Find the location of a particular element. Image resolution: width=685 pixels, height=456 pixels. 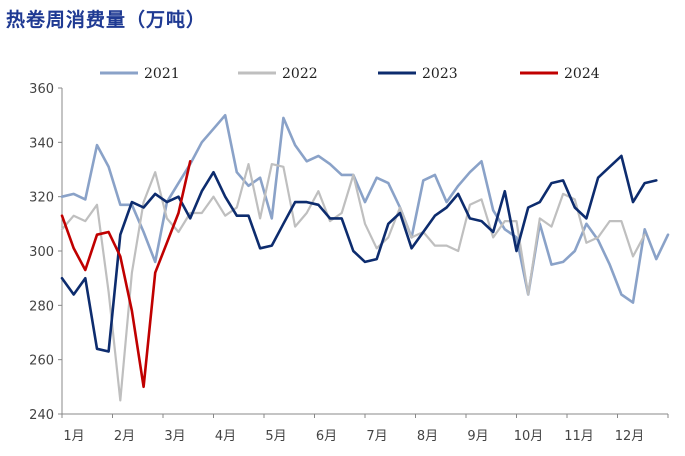

chart-title: 热卷周消费量（万吨） is located at coordinates (106, 20).